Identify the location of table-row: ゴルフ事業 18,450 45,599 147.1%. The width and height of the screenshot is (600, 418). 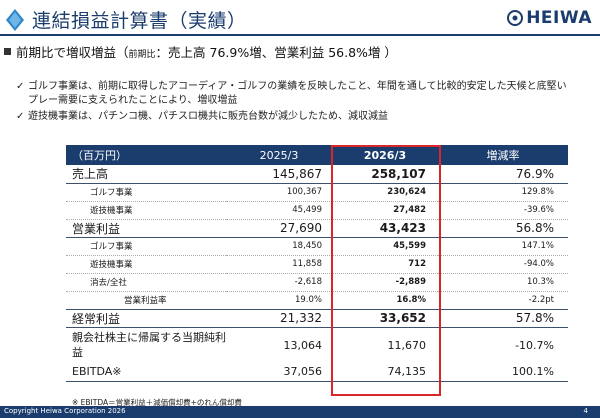
(317, 246).